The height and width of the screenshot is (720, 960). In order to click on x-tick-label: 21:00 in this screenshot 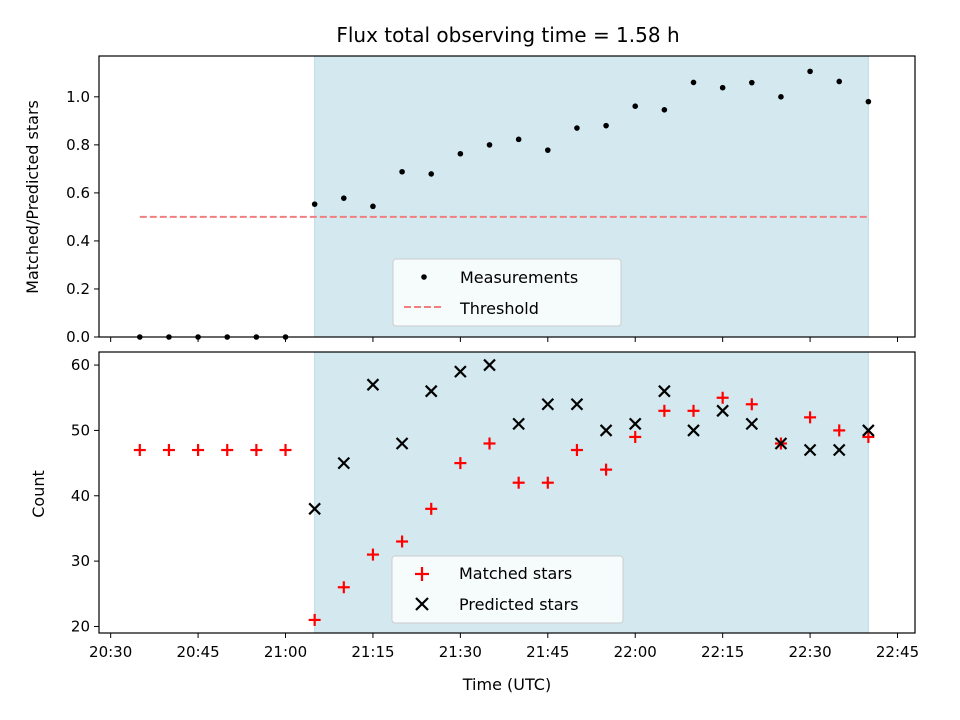, I will do `click(285, 652)`.